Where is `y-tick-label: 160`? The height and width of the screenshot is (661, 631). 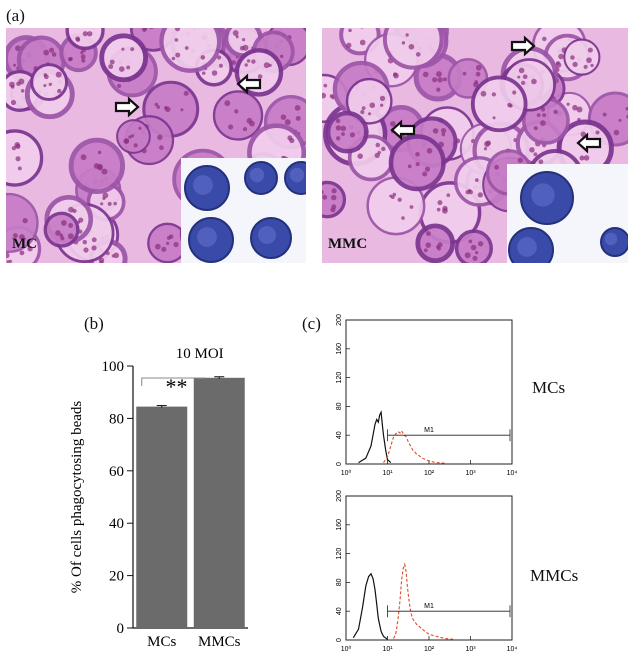 y-tick-label: 160 is located at coordinates (339, 525).